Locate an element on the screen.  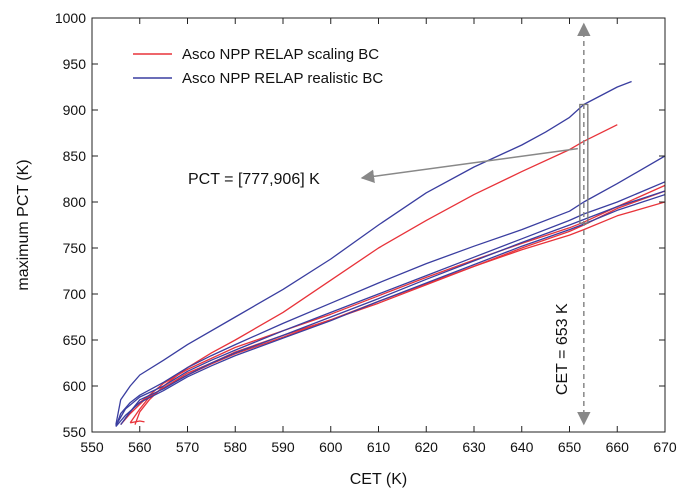
y-tick-label: 900 is located at coordinates (75, 110).